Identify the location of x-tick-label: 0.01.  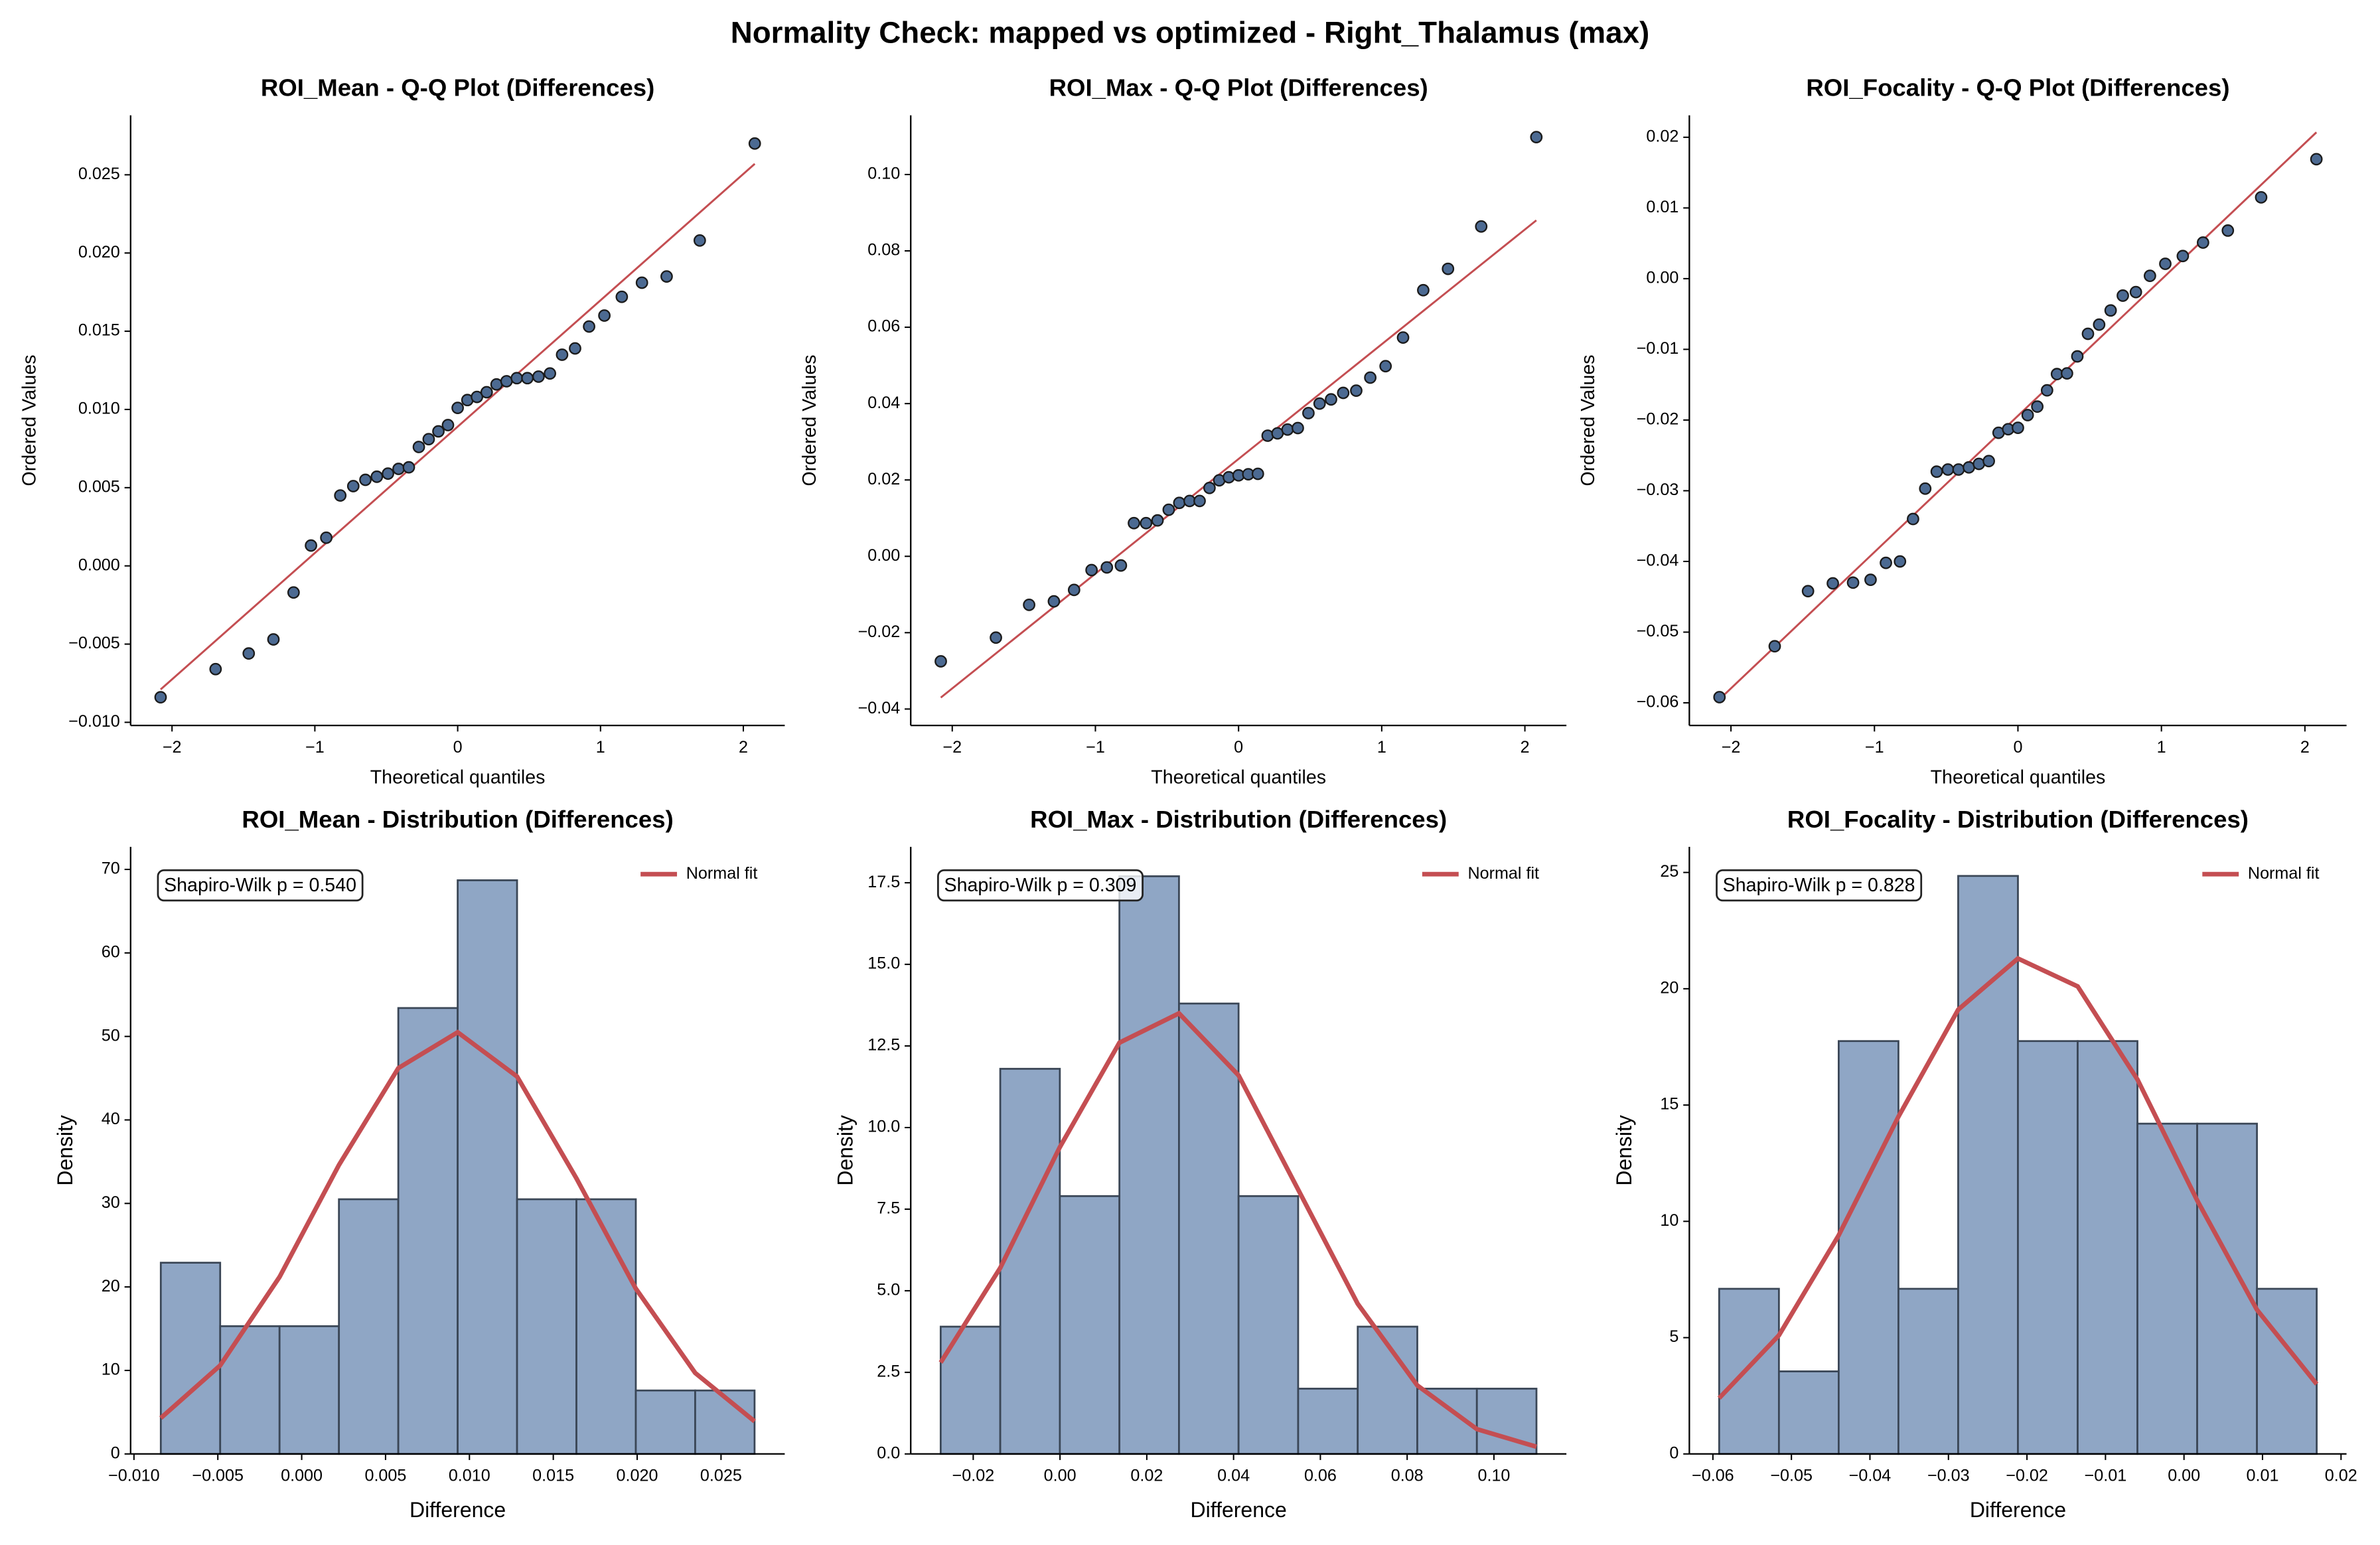
(2263, 1476).